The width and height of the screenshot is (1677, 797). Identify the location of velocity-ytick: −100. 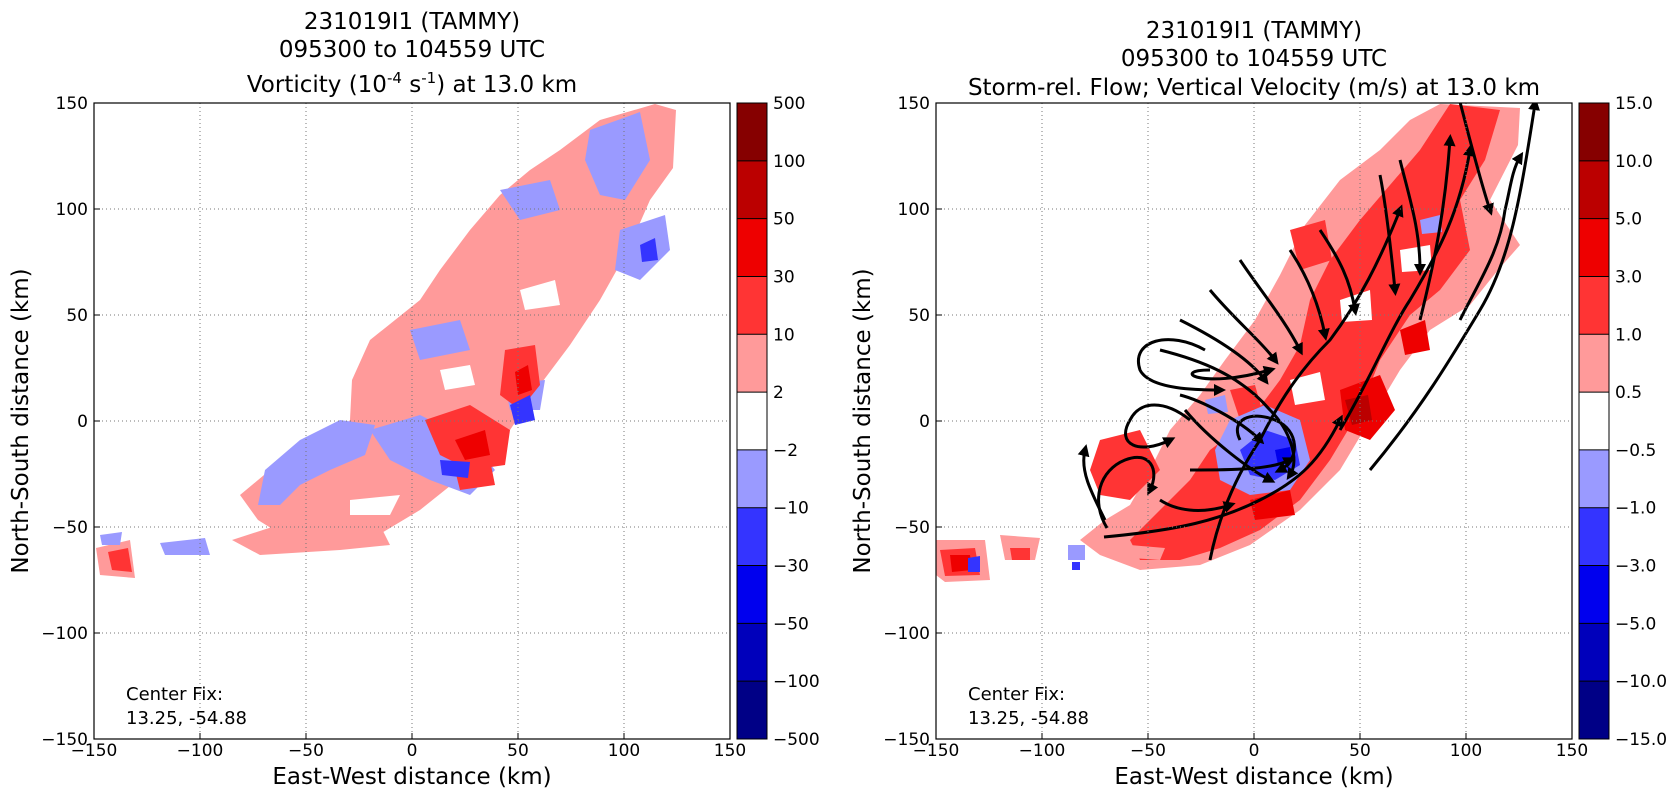
(906, 634).